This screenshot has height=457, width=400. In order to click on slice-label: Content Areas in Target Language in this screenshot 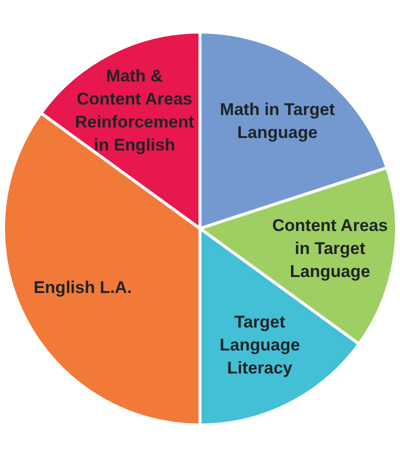, I will do `click(330, 248)`.